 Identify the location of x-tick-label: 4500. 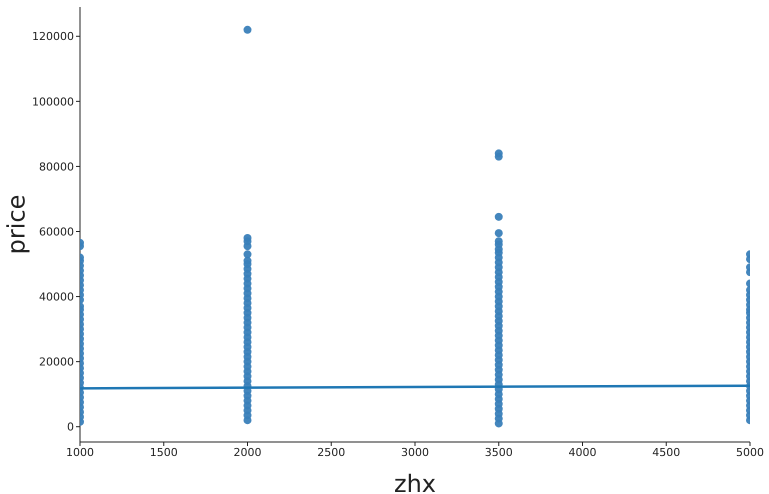
(666, 452).